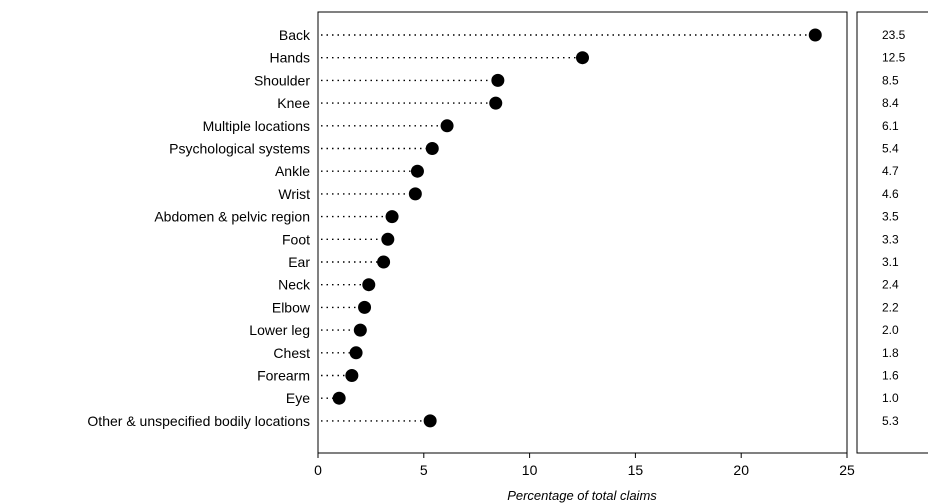 This screenshot has height=504, width=928. Describe the element at coordinates (292, 171) in the screenshot. I see `category-label: Ankle` at that location.